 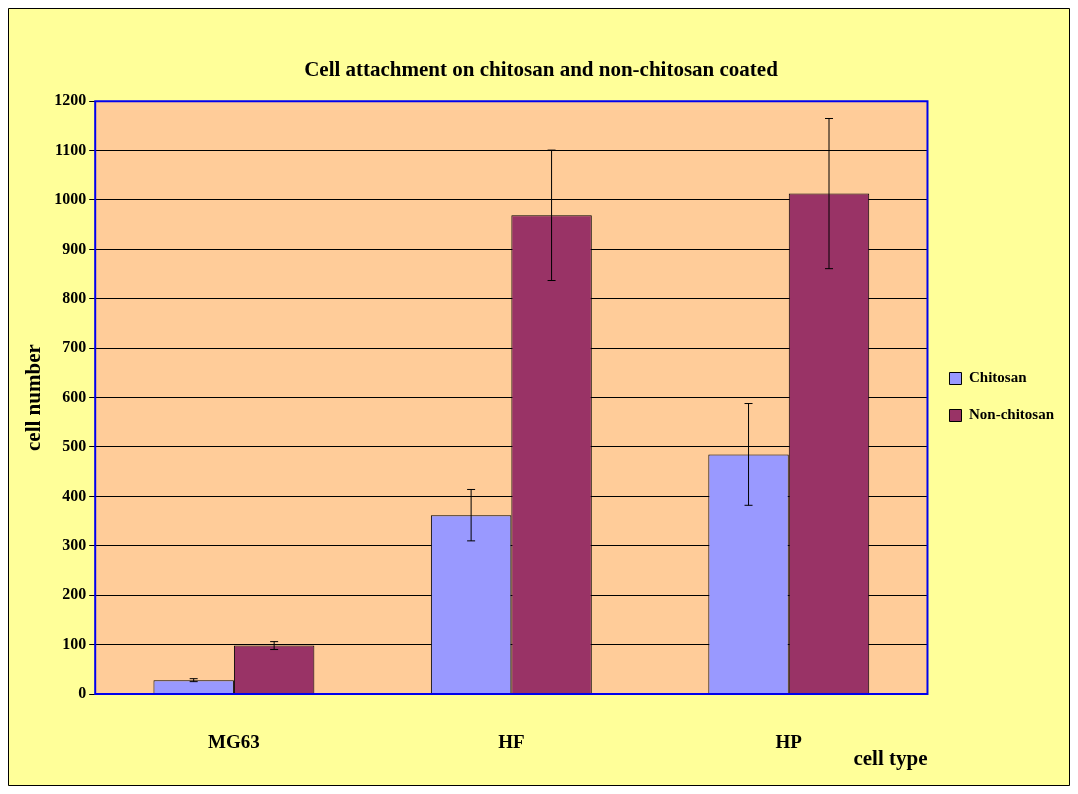 What do you see at coordinates (33, 397) in the screenshot?
I see `y-axis-title: cell number` at bounding box center [33, 397].